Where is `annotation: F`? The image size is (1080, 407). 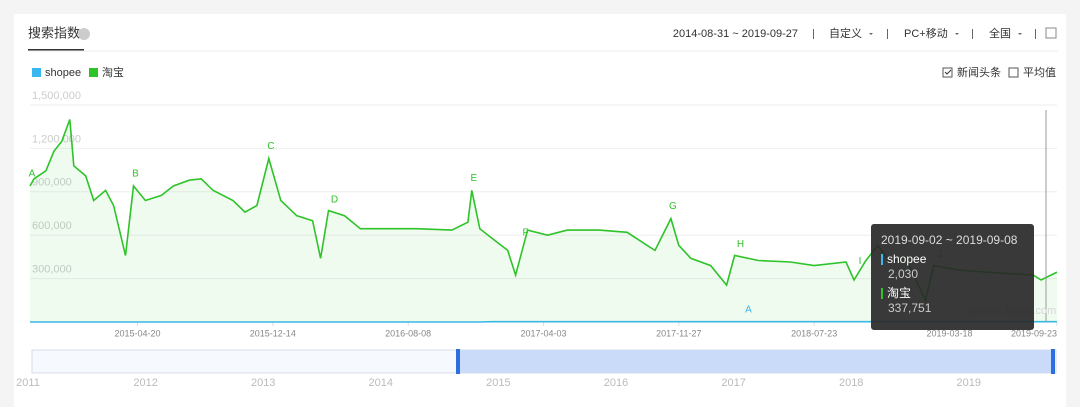 annotation: F is located at coordinates (526, 233).